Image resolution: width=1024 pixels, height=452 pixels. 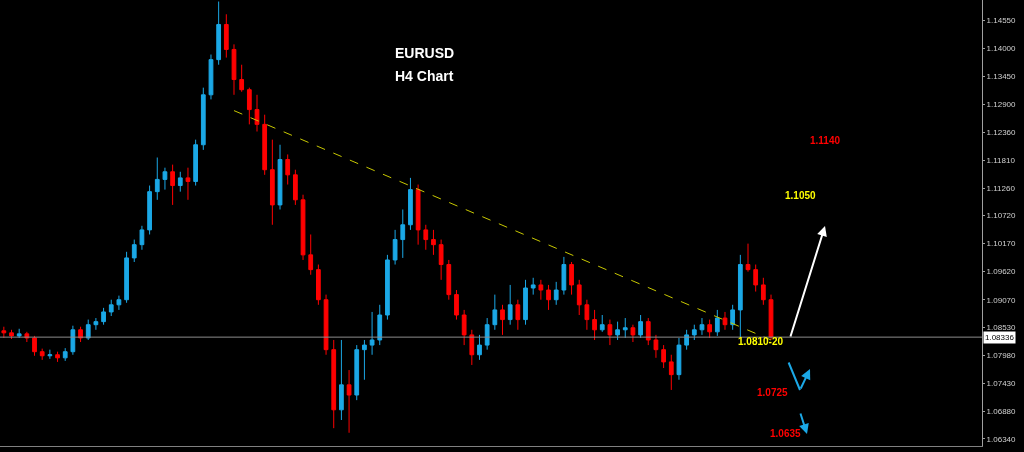 What do you see at coordinates (1001, 77) in the screenshot?
I see `y-tick-label: 1.13450` at bounding box center [1001, 77].